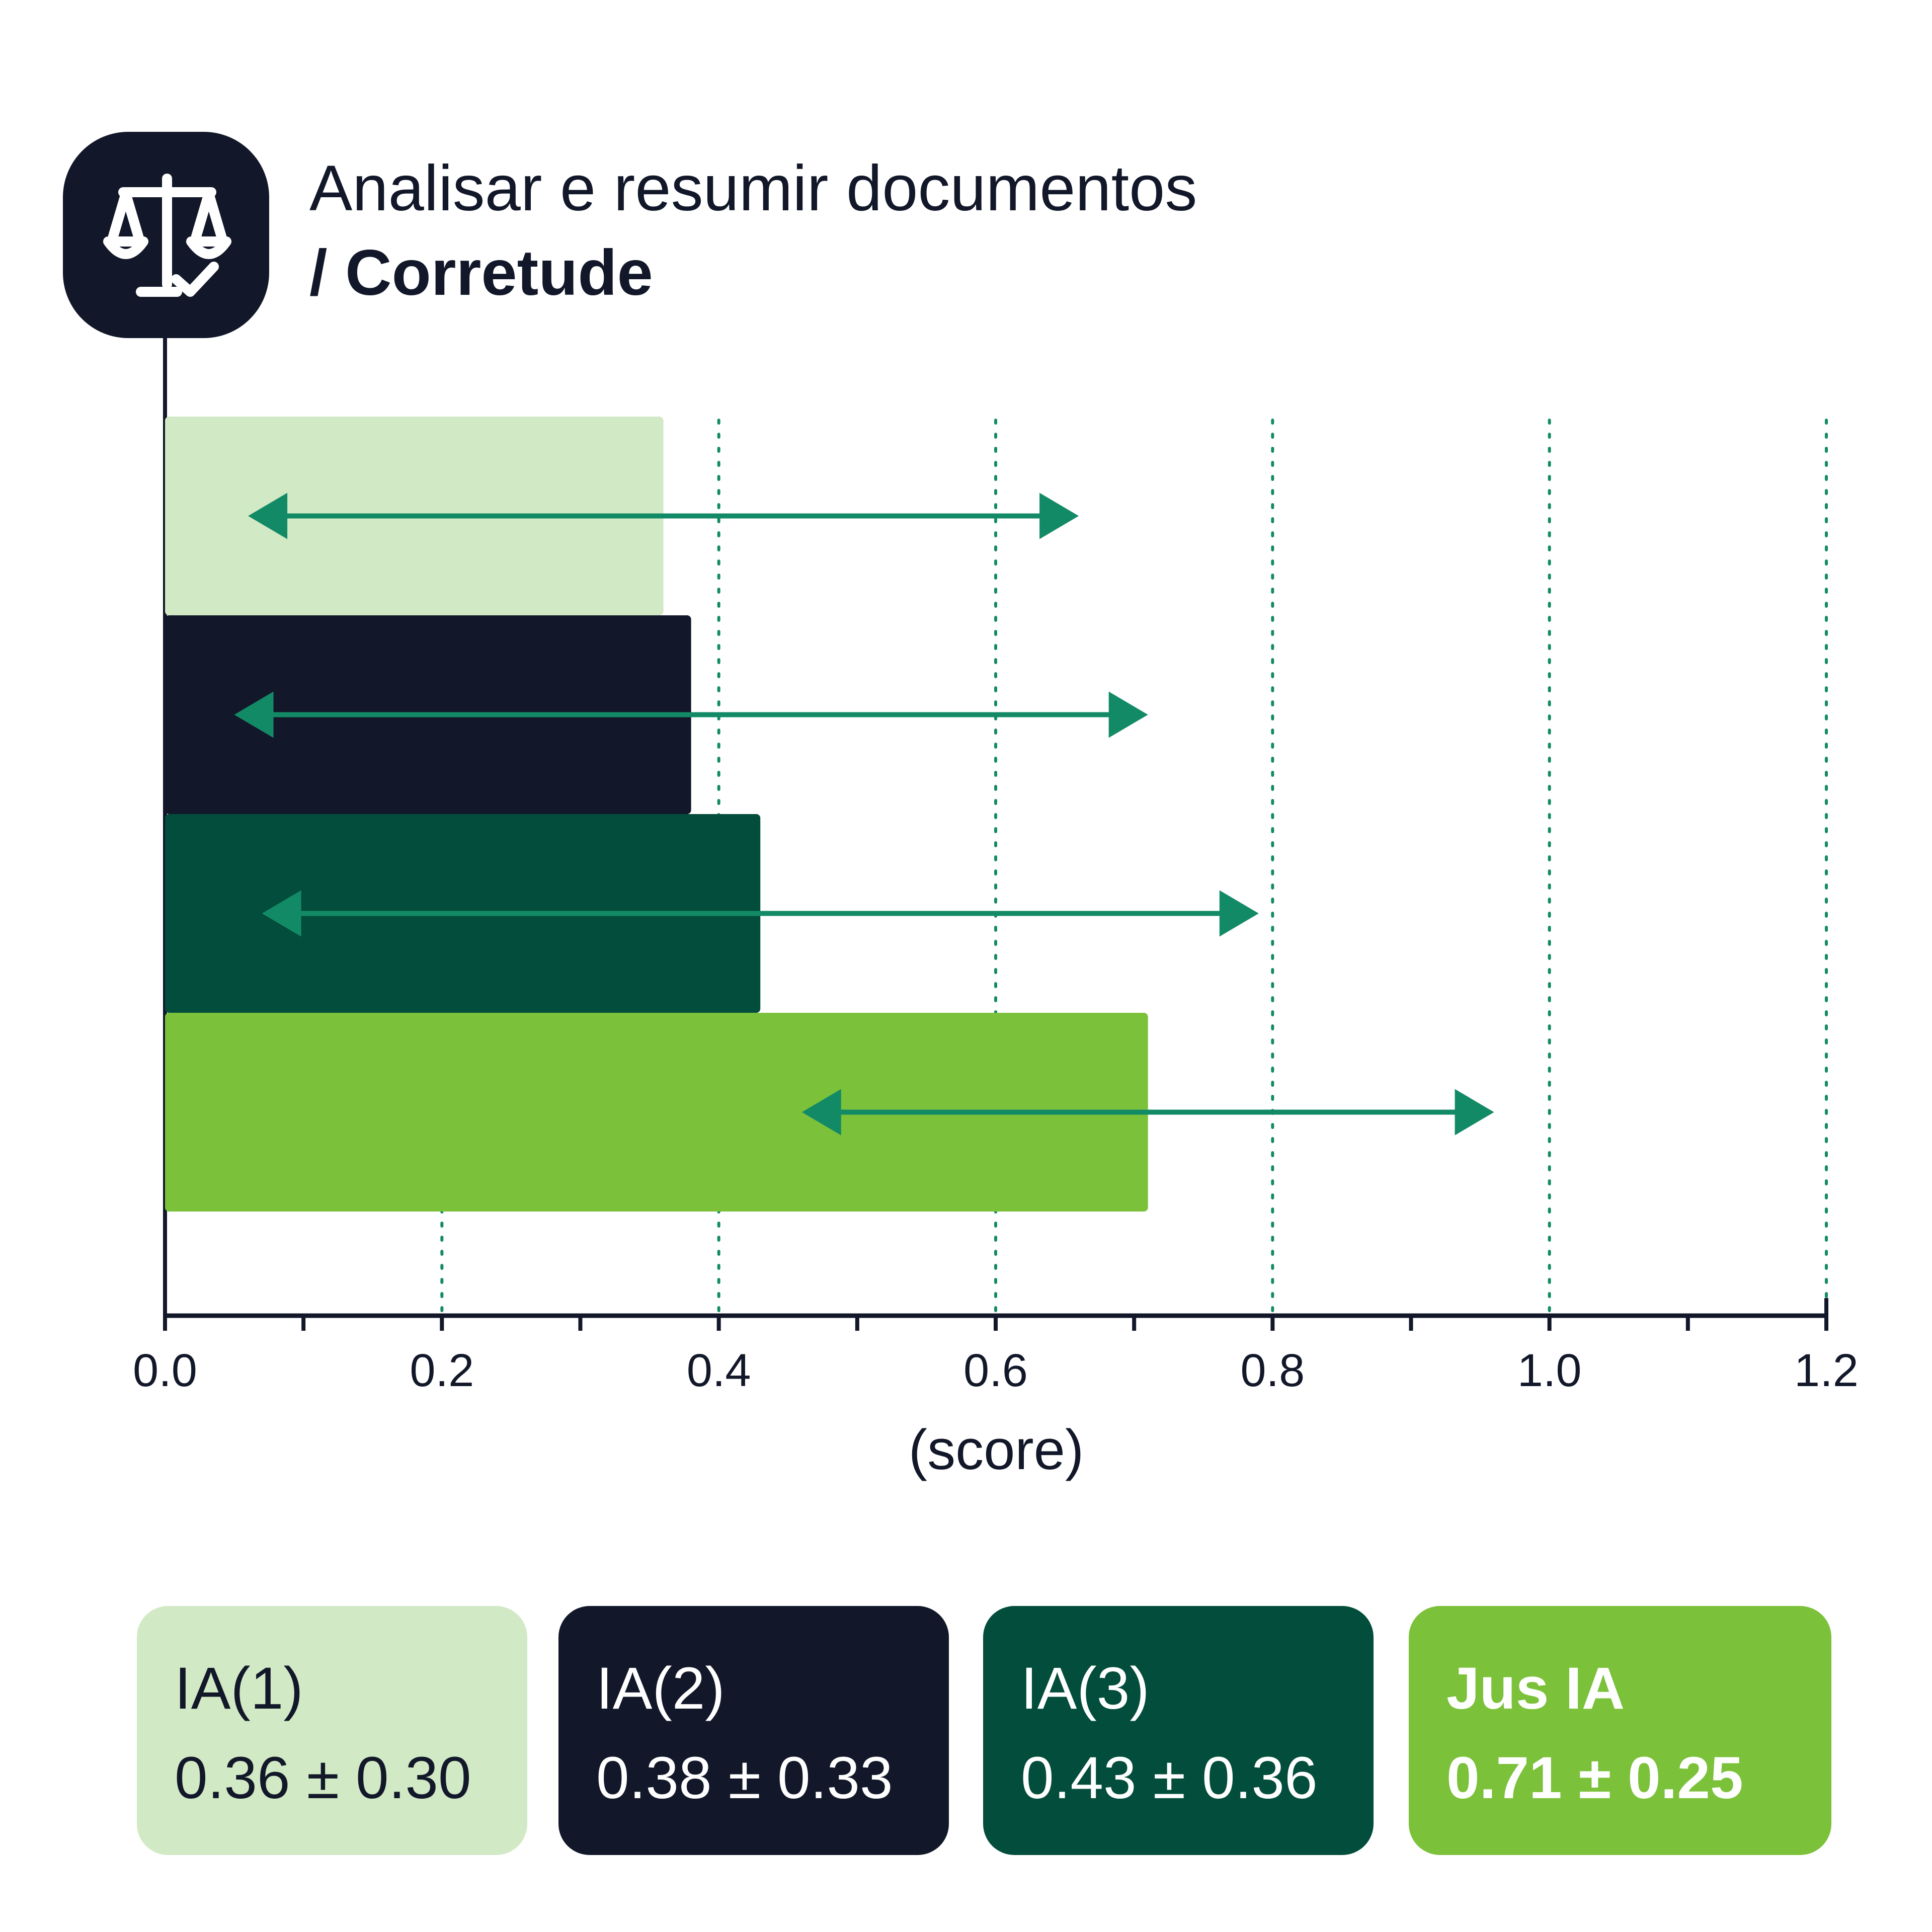 The width and height of the screenshot is (1932, 1932). What do you see at coordinates (745, 1778) in the screenshot?
I see `legend-value: 0.38 ± 0.33` at bounding box center [745, 1778].